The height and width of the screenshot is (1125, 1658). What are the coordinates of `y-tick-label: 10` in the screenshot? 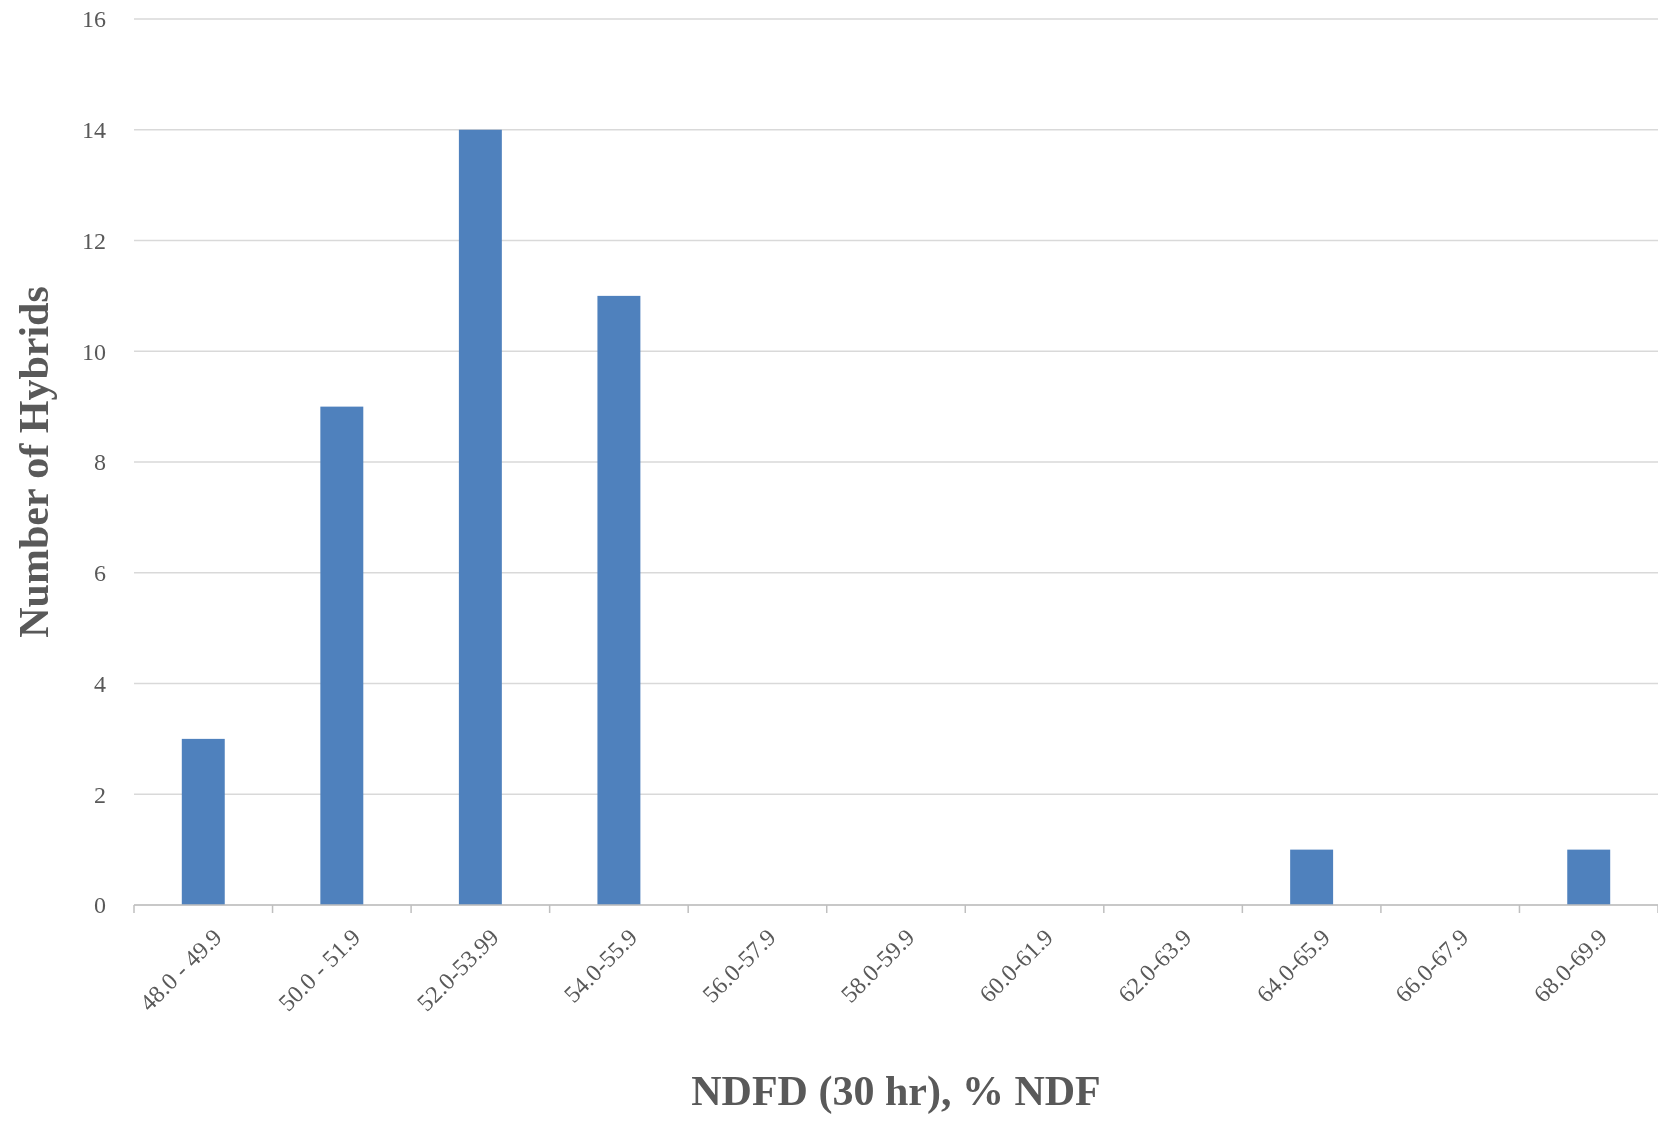 It's located at (94, 351).